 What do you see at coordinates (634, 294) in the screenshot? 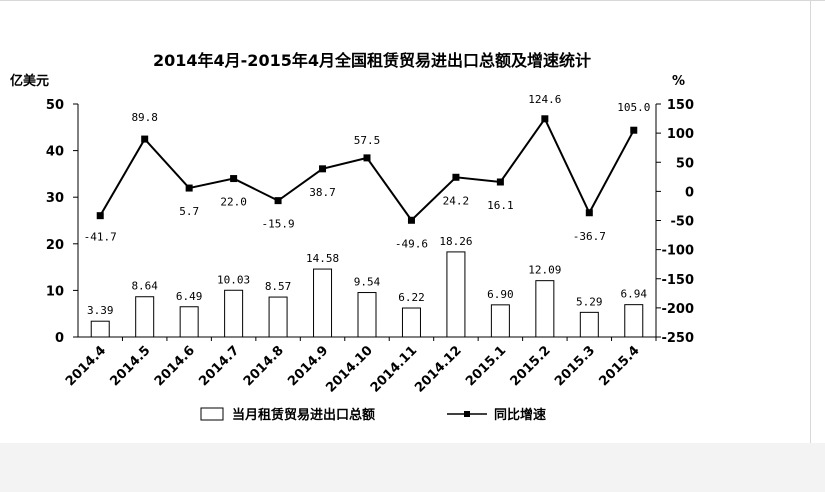
I see `bar-value-label: 6.94` at bounding box center [634, 294].